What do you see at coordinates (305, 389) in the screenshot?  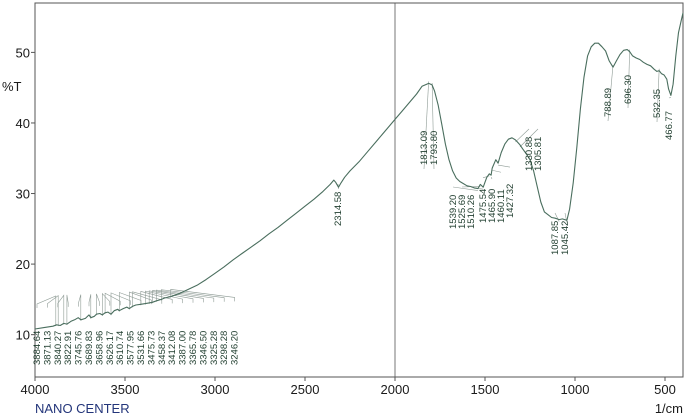 I see `x-tick-label: 2500` at bounding box center [305, 389].